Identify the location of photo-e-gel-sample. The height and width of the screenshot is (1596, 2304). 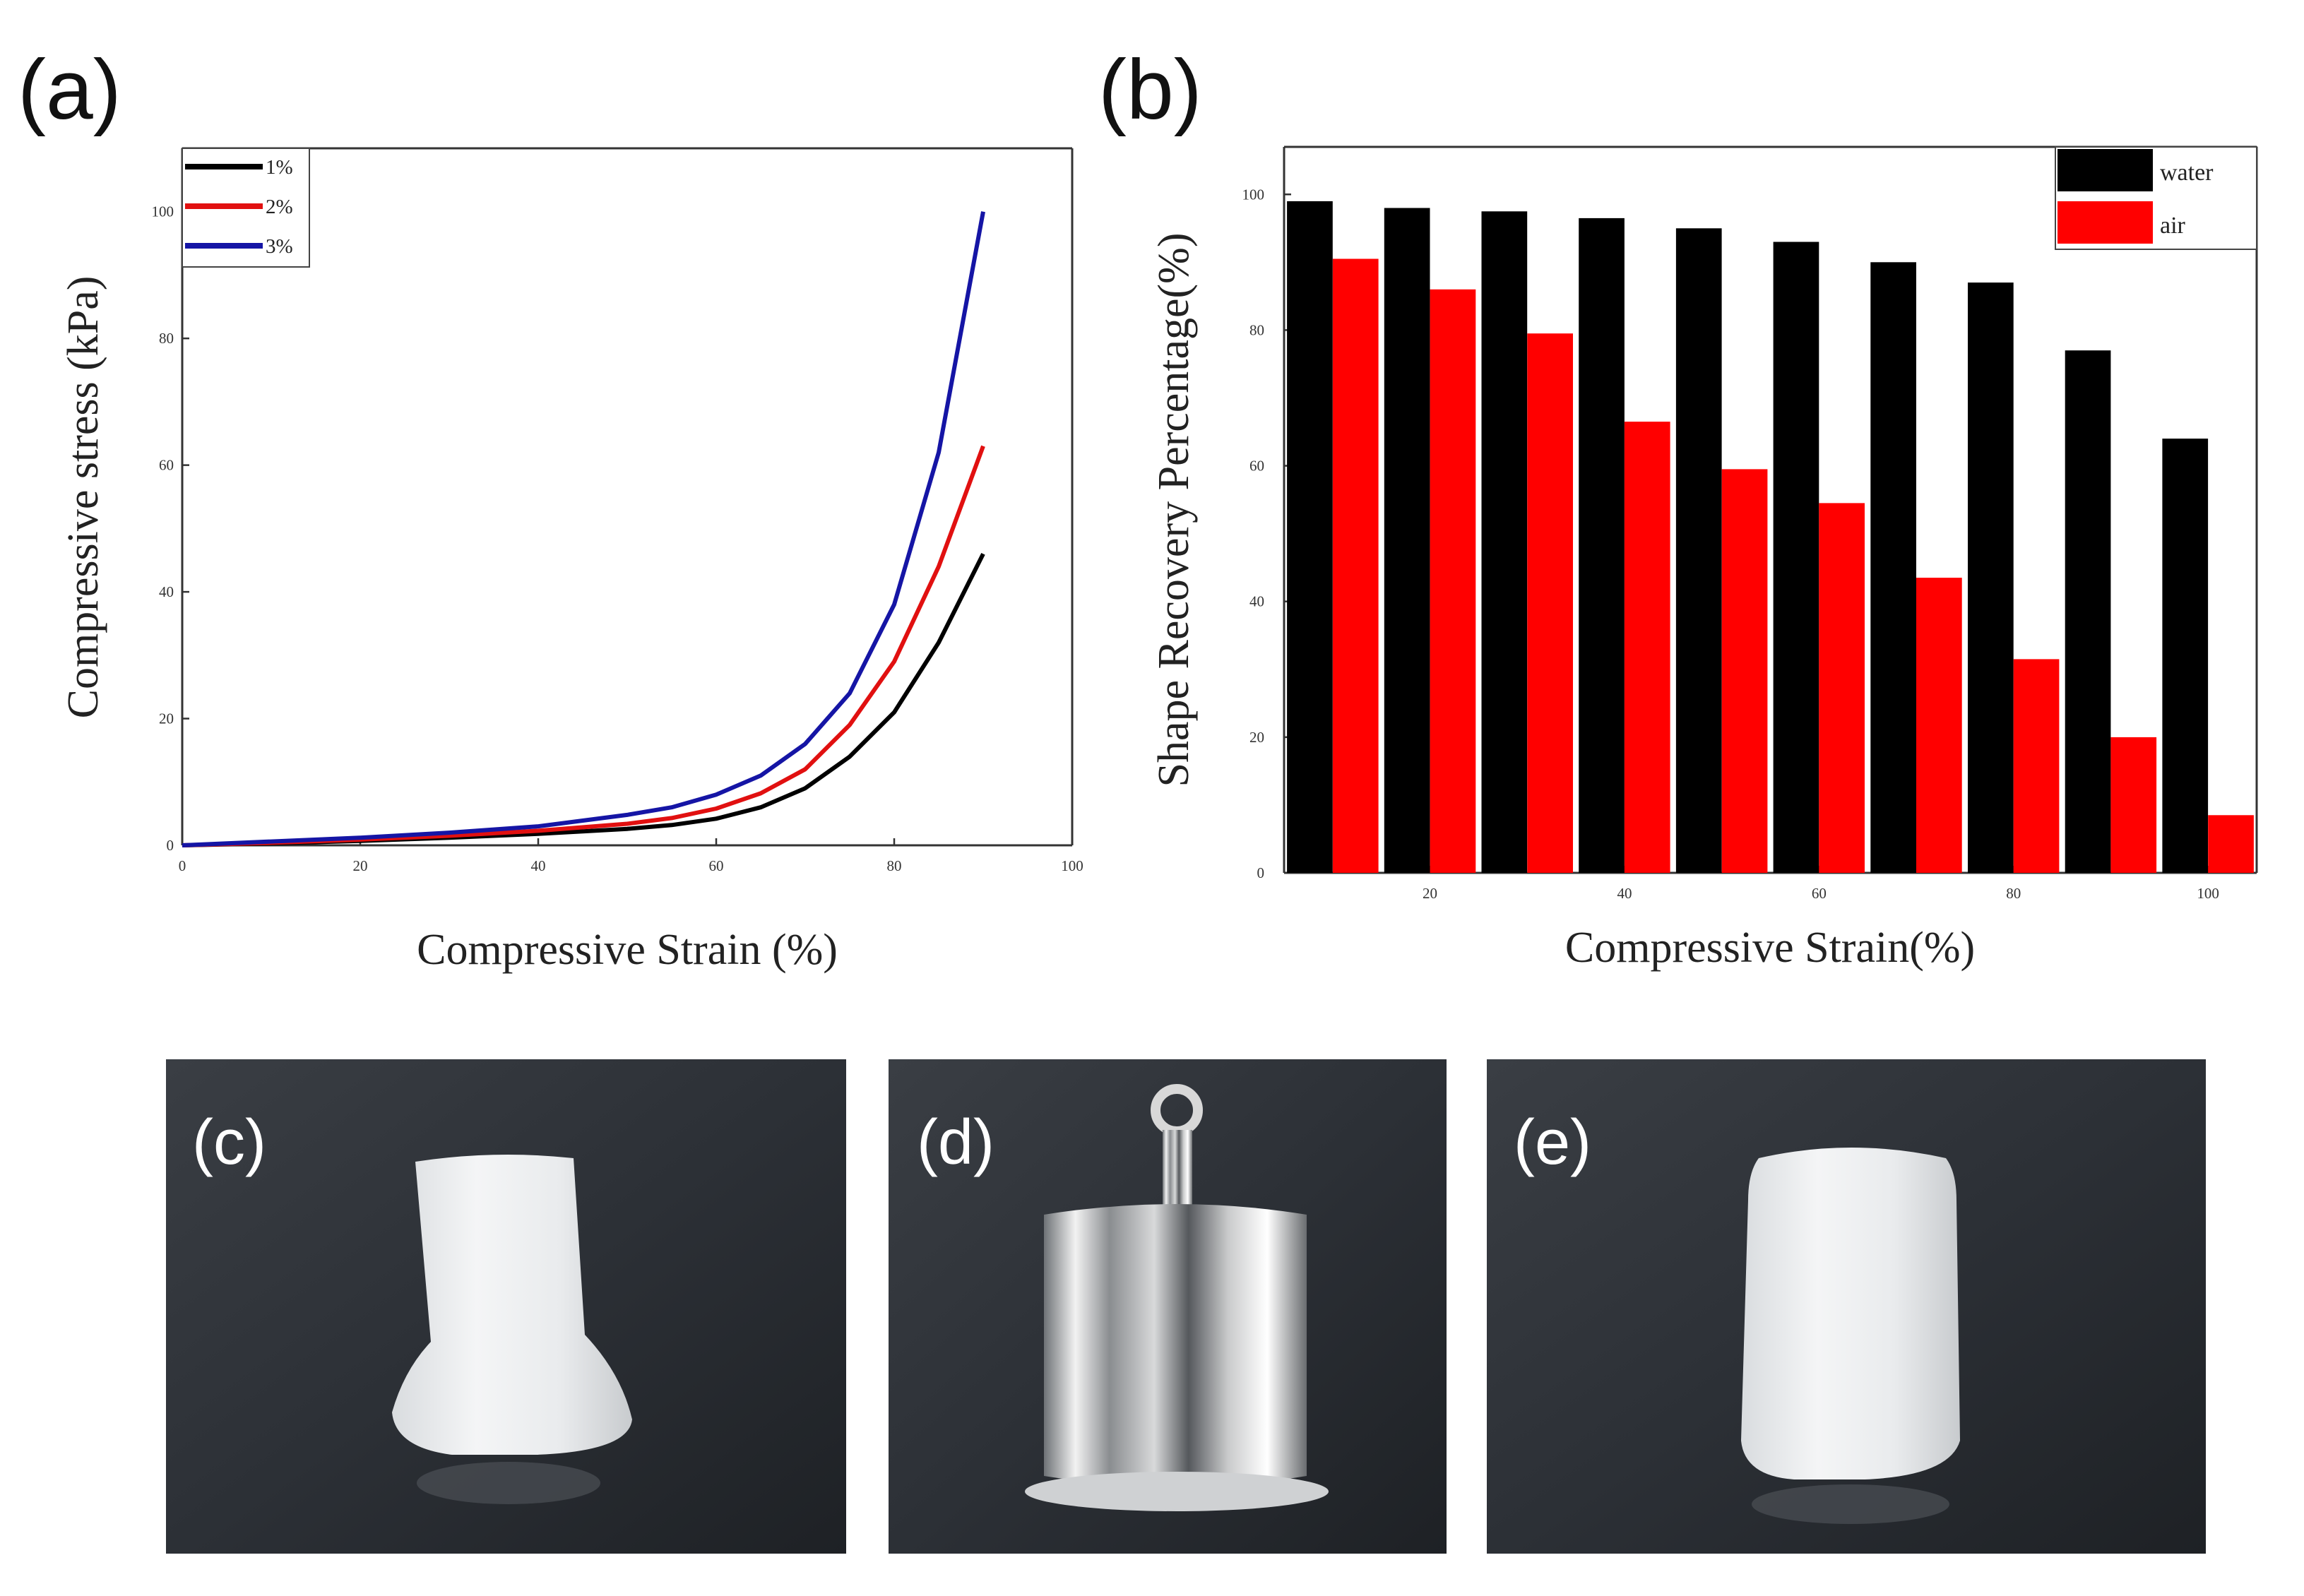
(1851, 1314).